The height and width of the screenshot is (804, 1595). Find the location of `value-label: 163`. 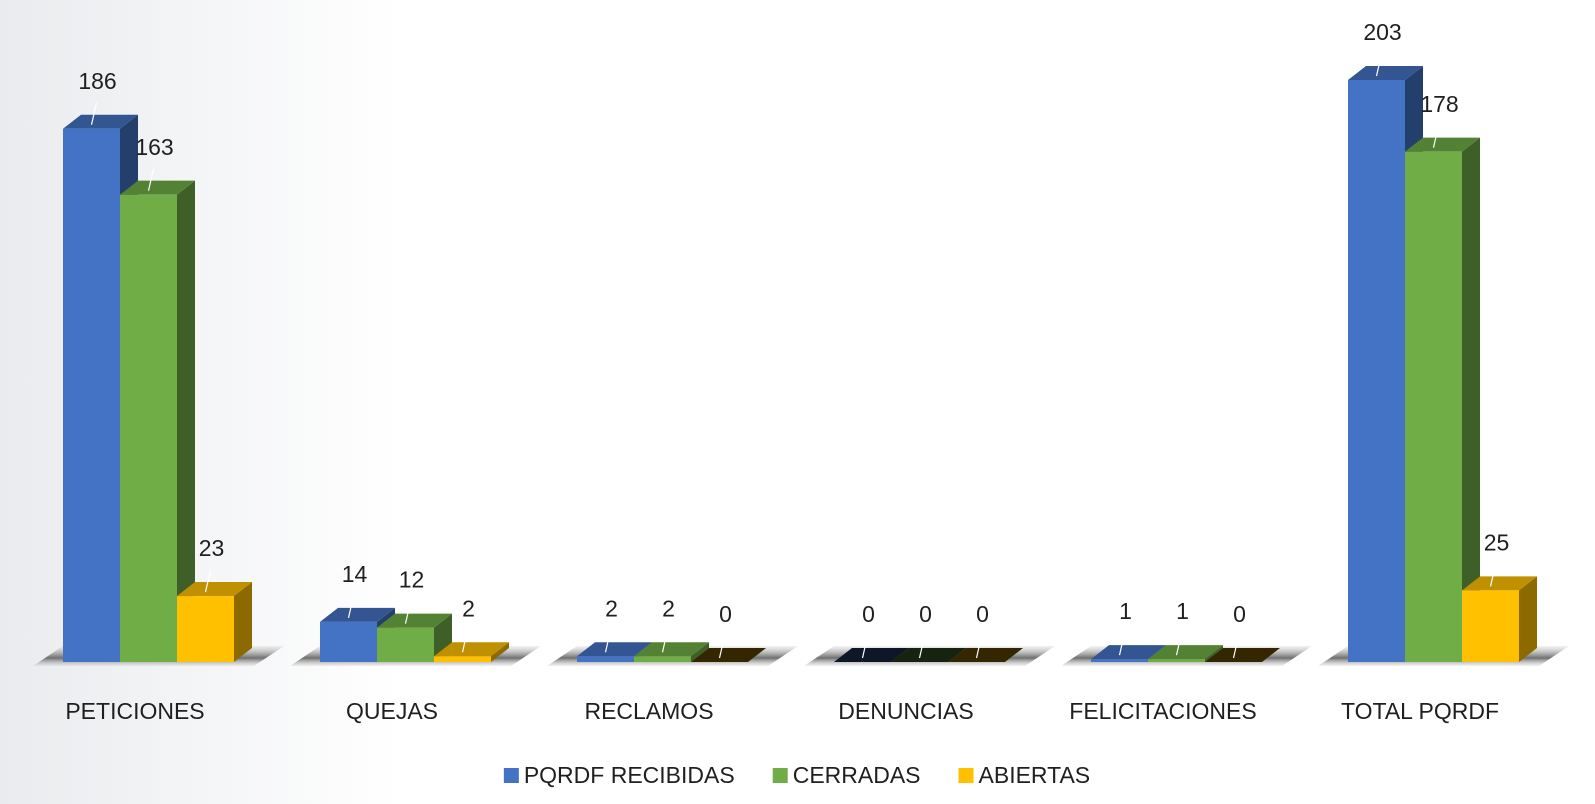

value-label: 163 is located at coordinates (154, 147).